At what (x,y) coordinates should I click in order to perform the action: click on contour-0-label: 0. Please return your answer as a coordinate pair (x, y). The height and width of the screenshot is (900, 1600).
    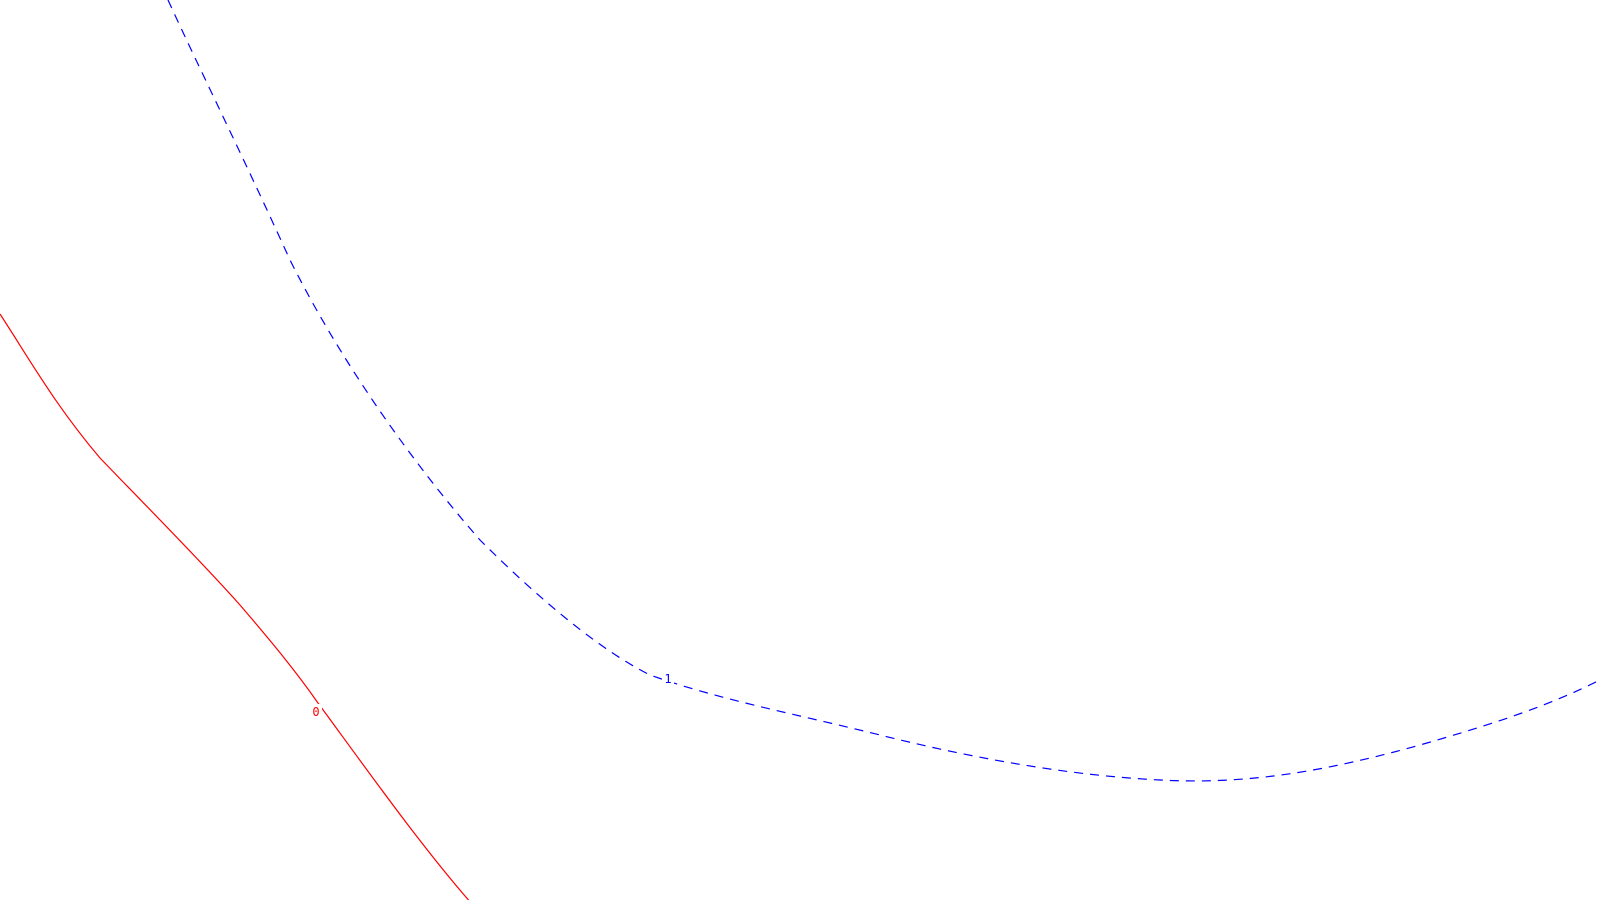
    Looking at the image, I should click on (315, 712).